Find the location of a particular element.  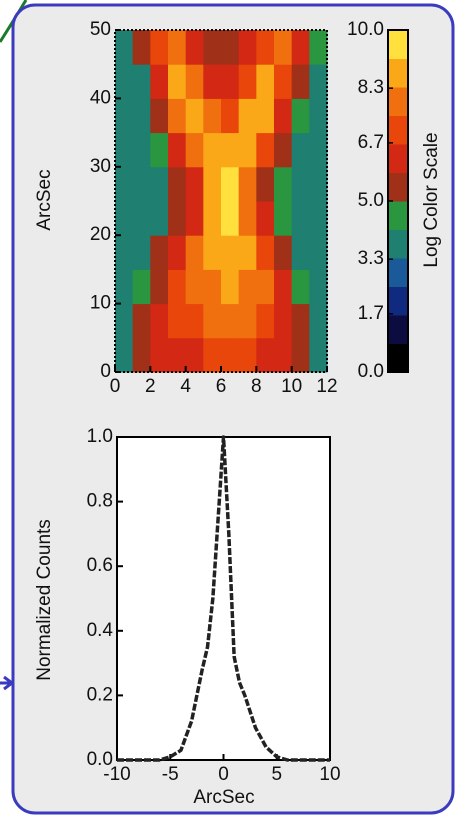

x-axis-label: ArcSec is located at coordinates (223, 797).